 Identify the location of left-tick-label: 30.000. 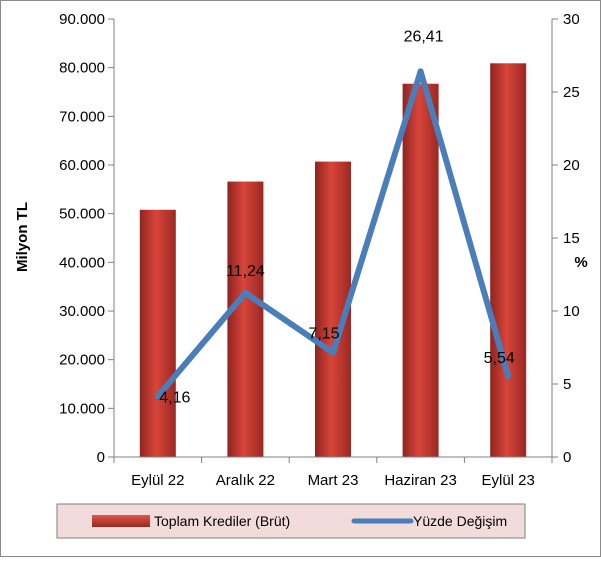
(82, 311).